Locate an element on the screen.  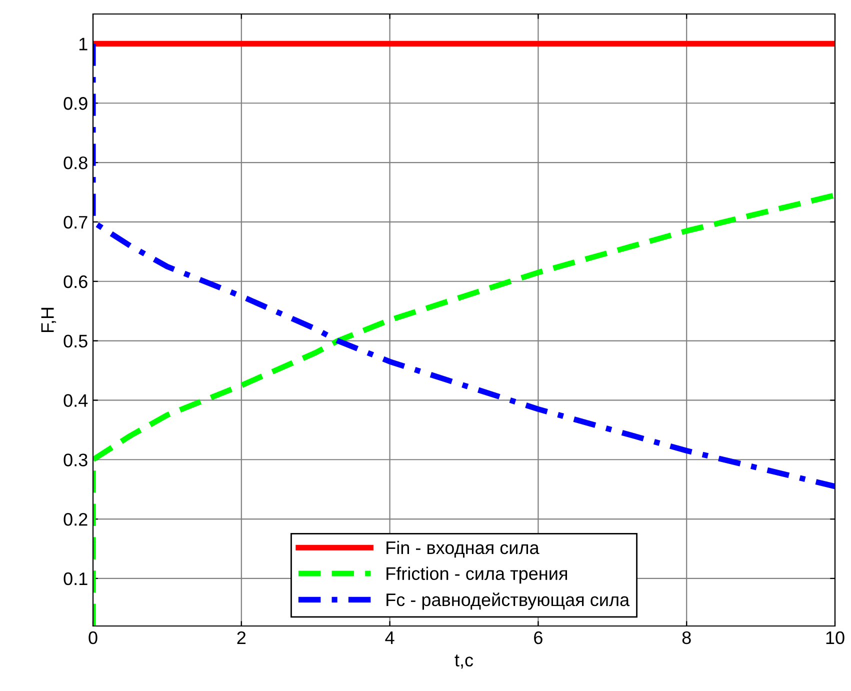
y-tick-label: 0.7 is located at coordinates (76, 222).